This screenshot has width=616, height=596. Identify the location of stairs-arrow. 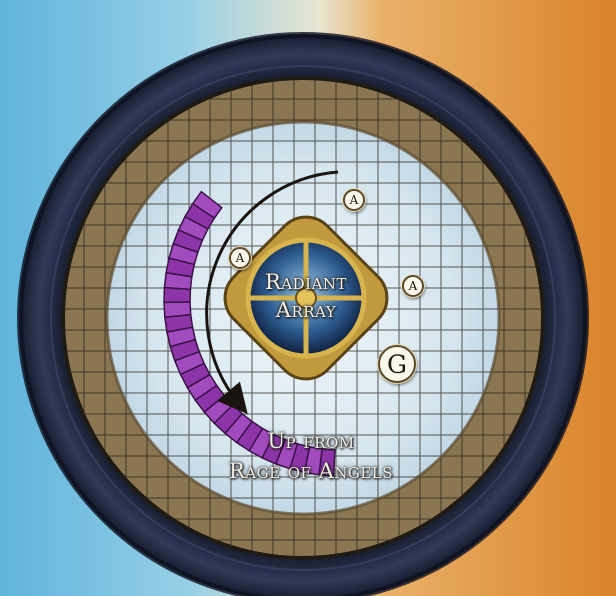
(272, 292).